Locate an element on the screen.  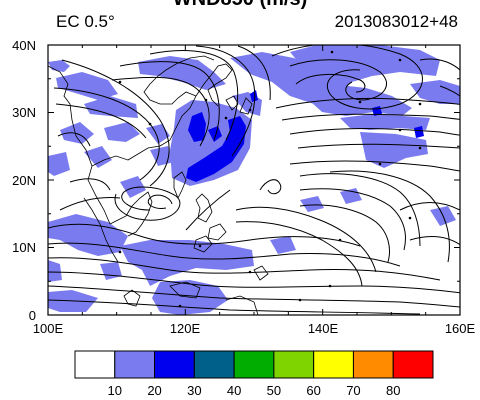
x-tick-label: 140E is located at coordinates (323, 328).